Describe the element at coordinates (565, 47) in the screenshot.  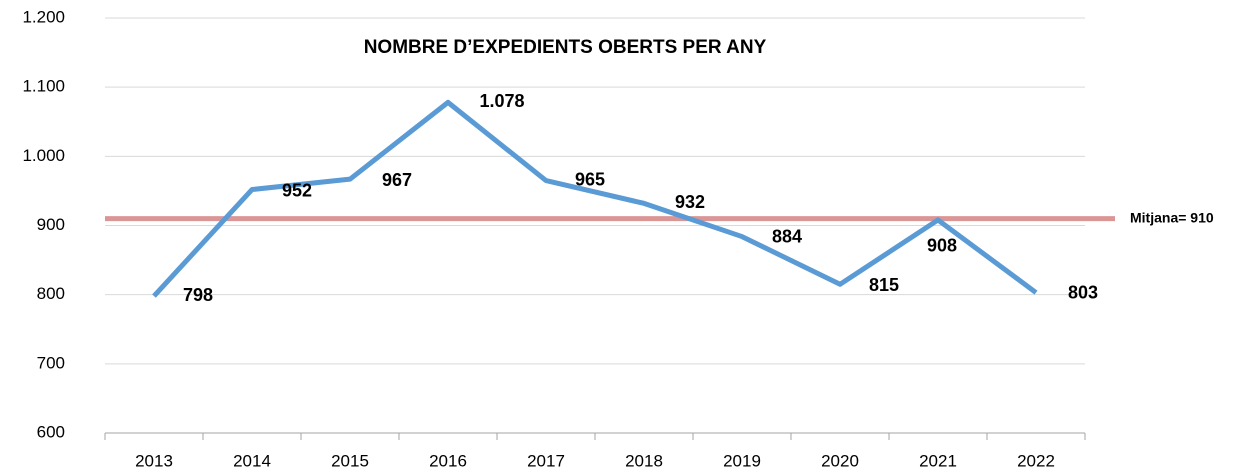
I see `chart-title: NOMBRE D’EXPEDIENTS OBERTS PER ANY` at that location.